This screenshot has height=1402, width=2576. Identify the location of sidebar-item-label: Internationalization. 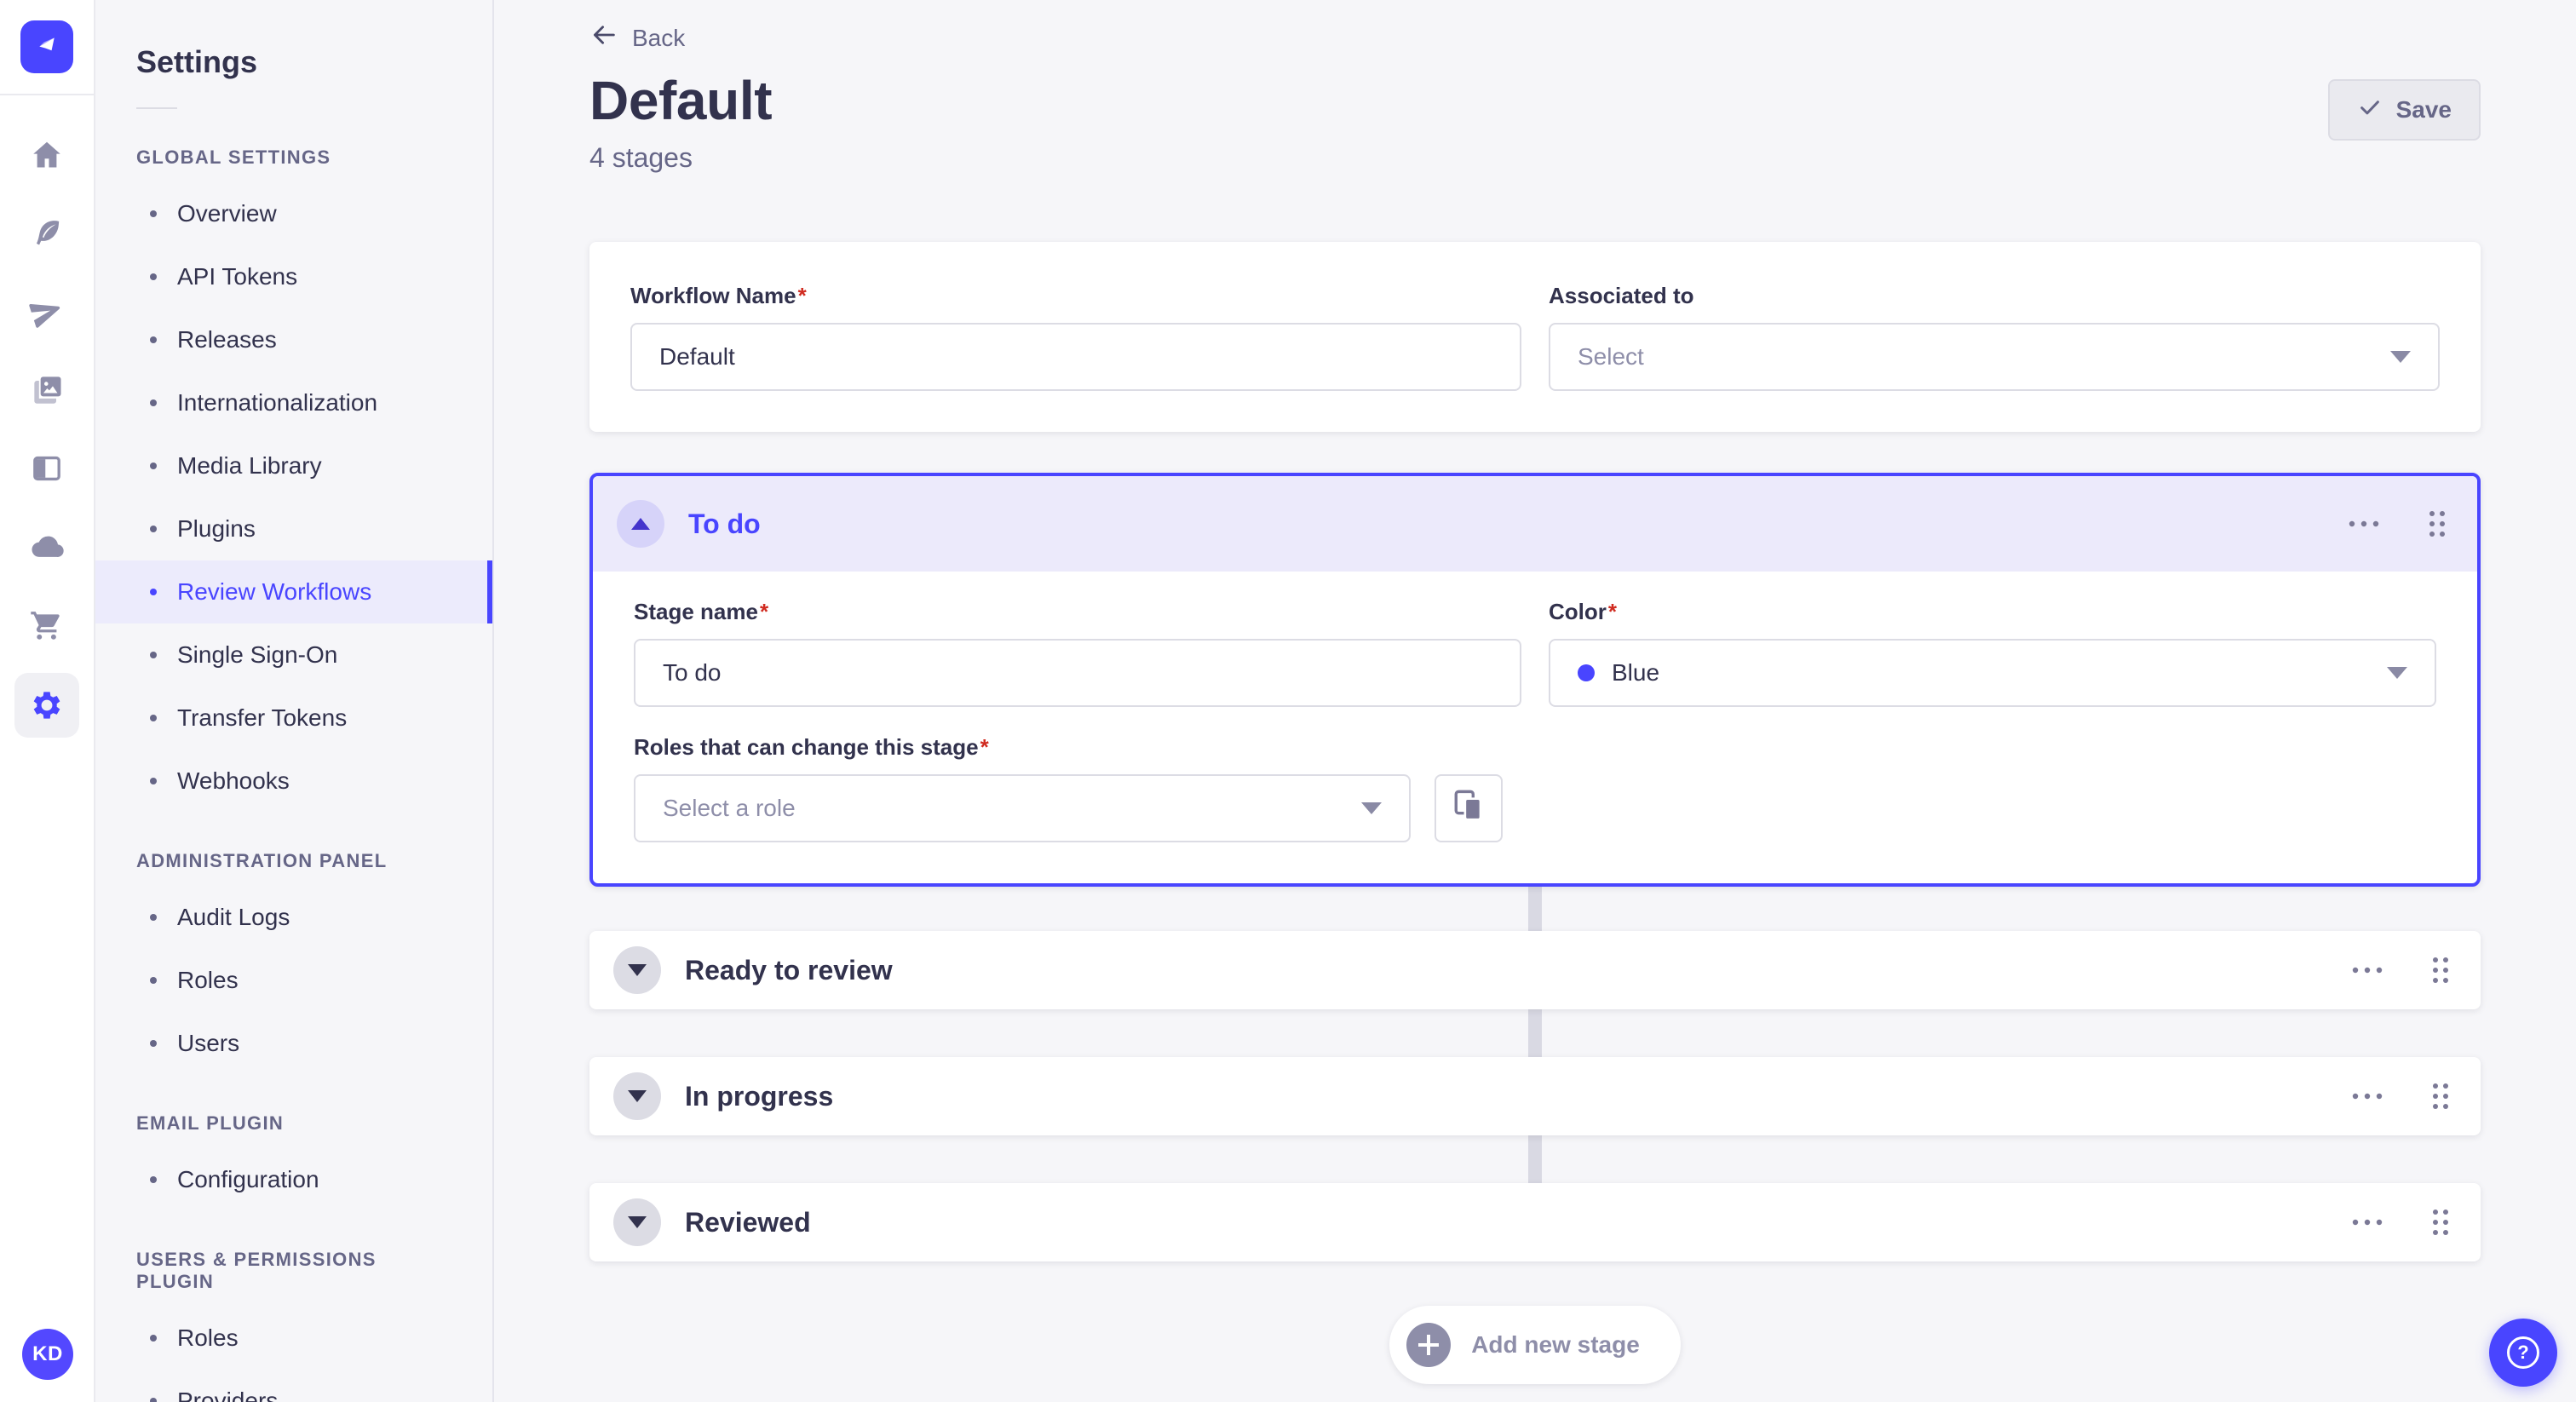
(278, 402).